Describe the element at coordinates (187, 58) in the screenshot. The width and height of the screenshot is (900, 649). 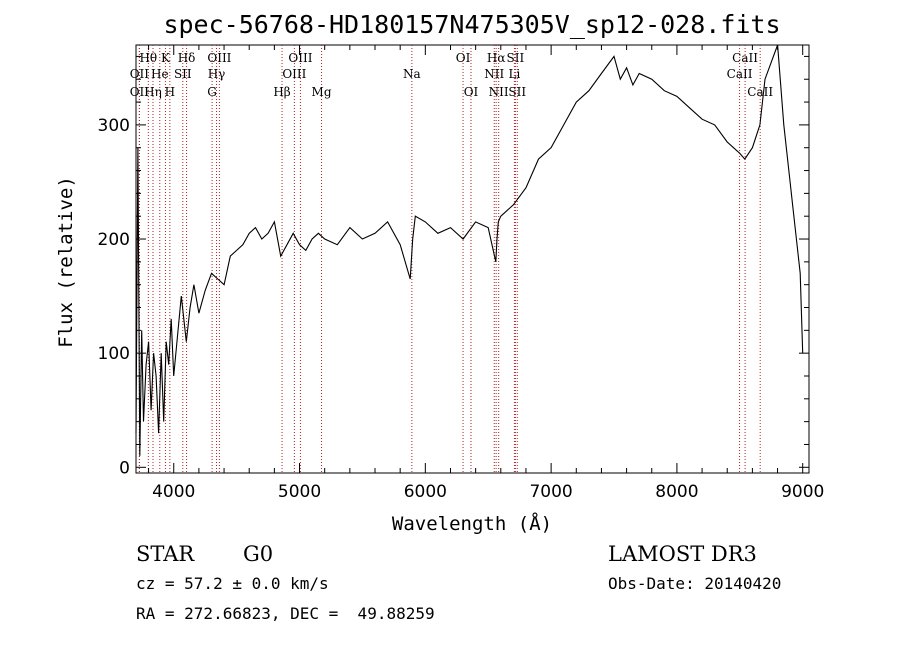
I see `line-label-8: Hδ` at that location.